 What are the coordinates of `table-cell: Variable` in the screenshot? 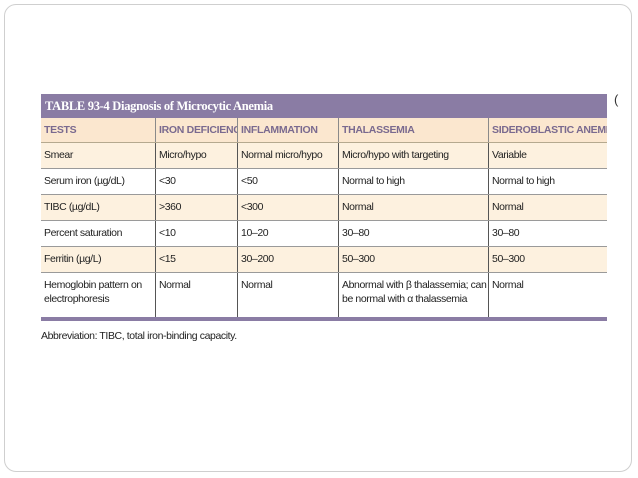 It's located at (547, 155).